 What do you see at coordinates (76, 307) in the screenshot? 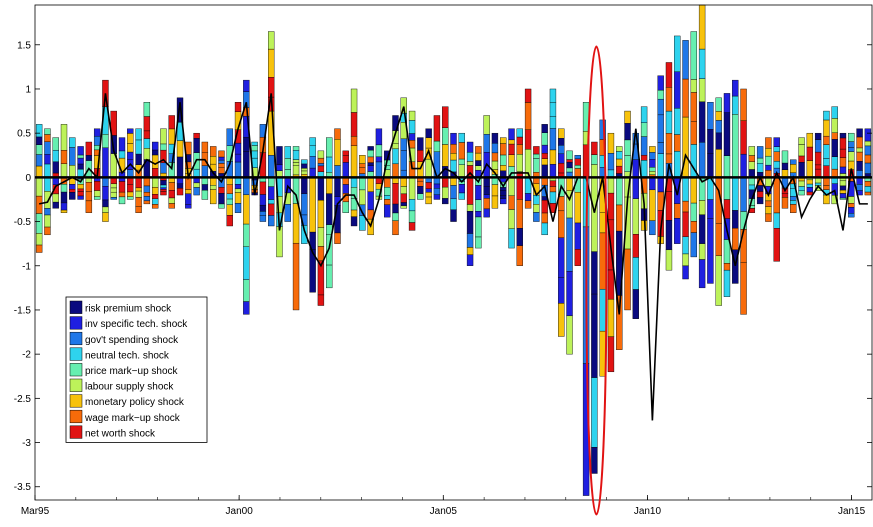
I see `legend-swatch` at bounding box center [76, 307].